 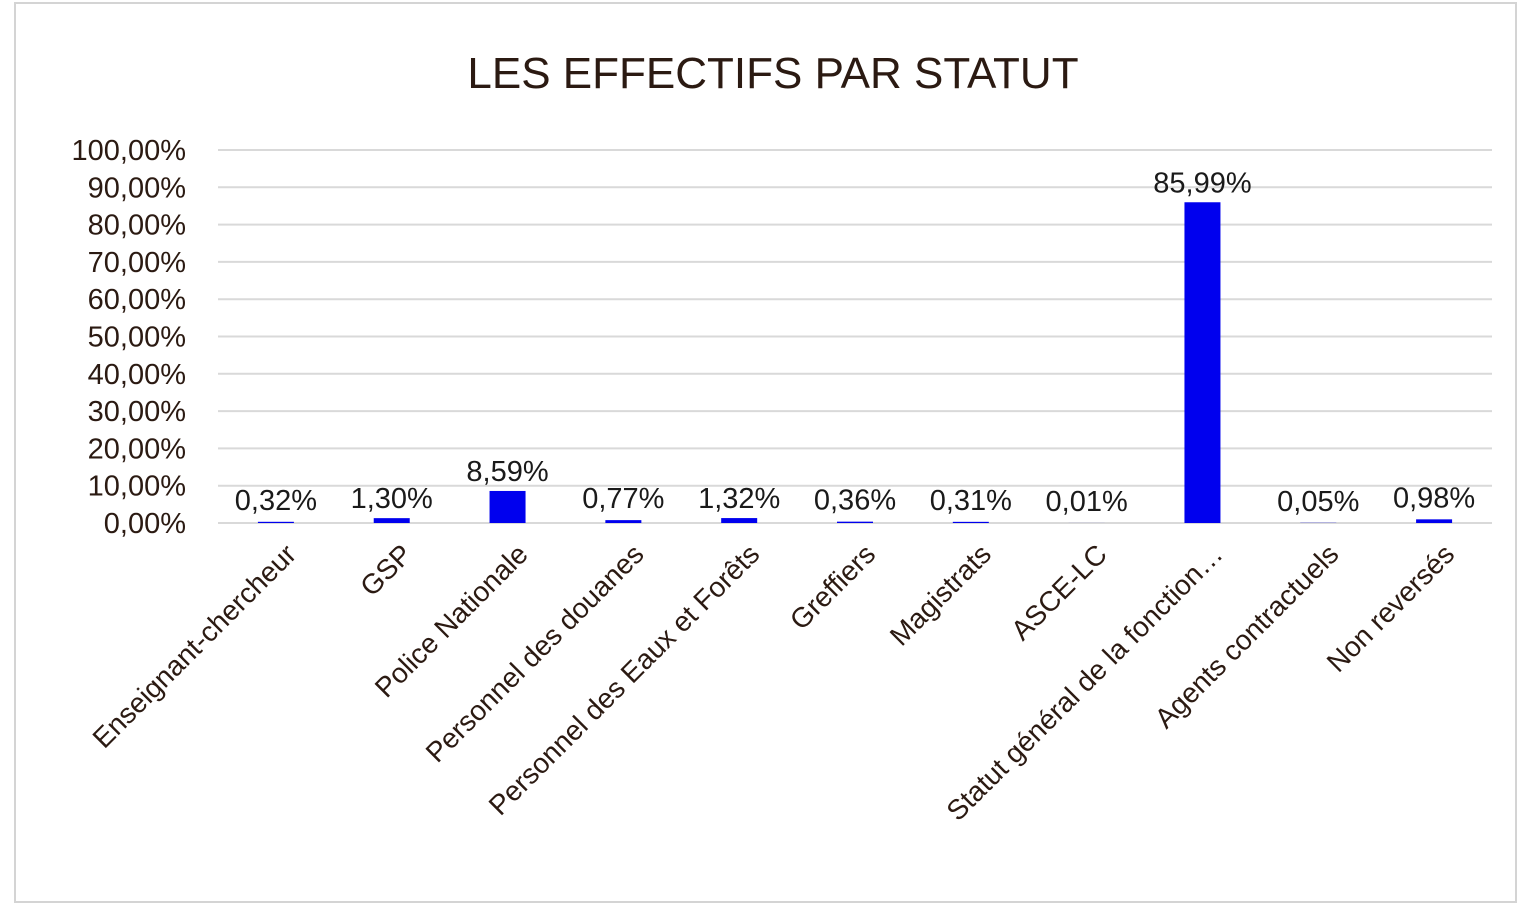 What do you see at coordinates (137, 263) in the screenshot?
I see `y-tick-label: 70,00%` at bounding box center [137, 263].